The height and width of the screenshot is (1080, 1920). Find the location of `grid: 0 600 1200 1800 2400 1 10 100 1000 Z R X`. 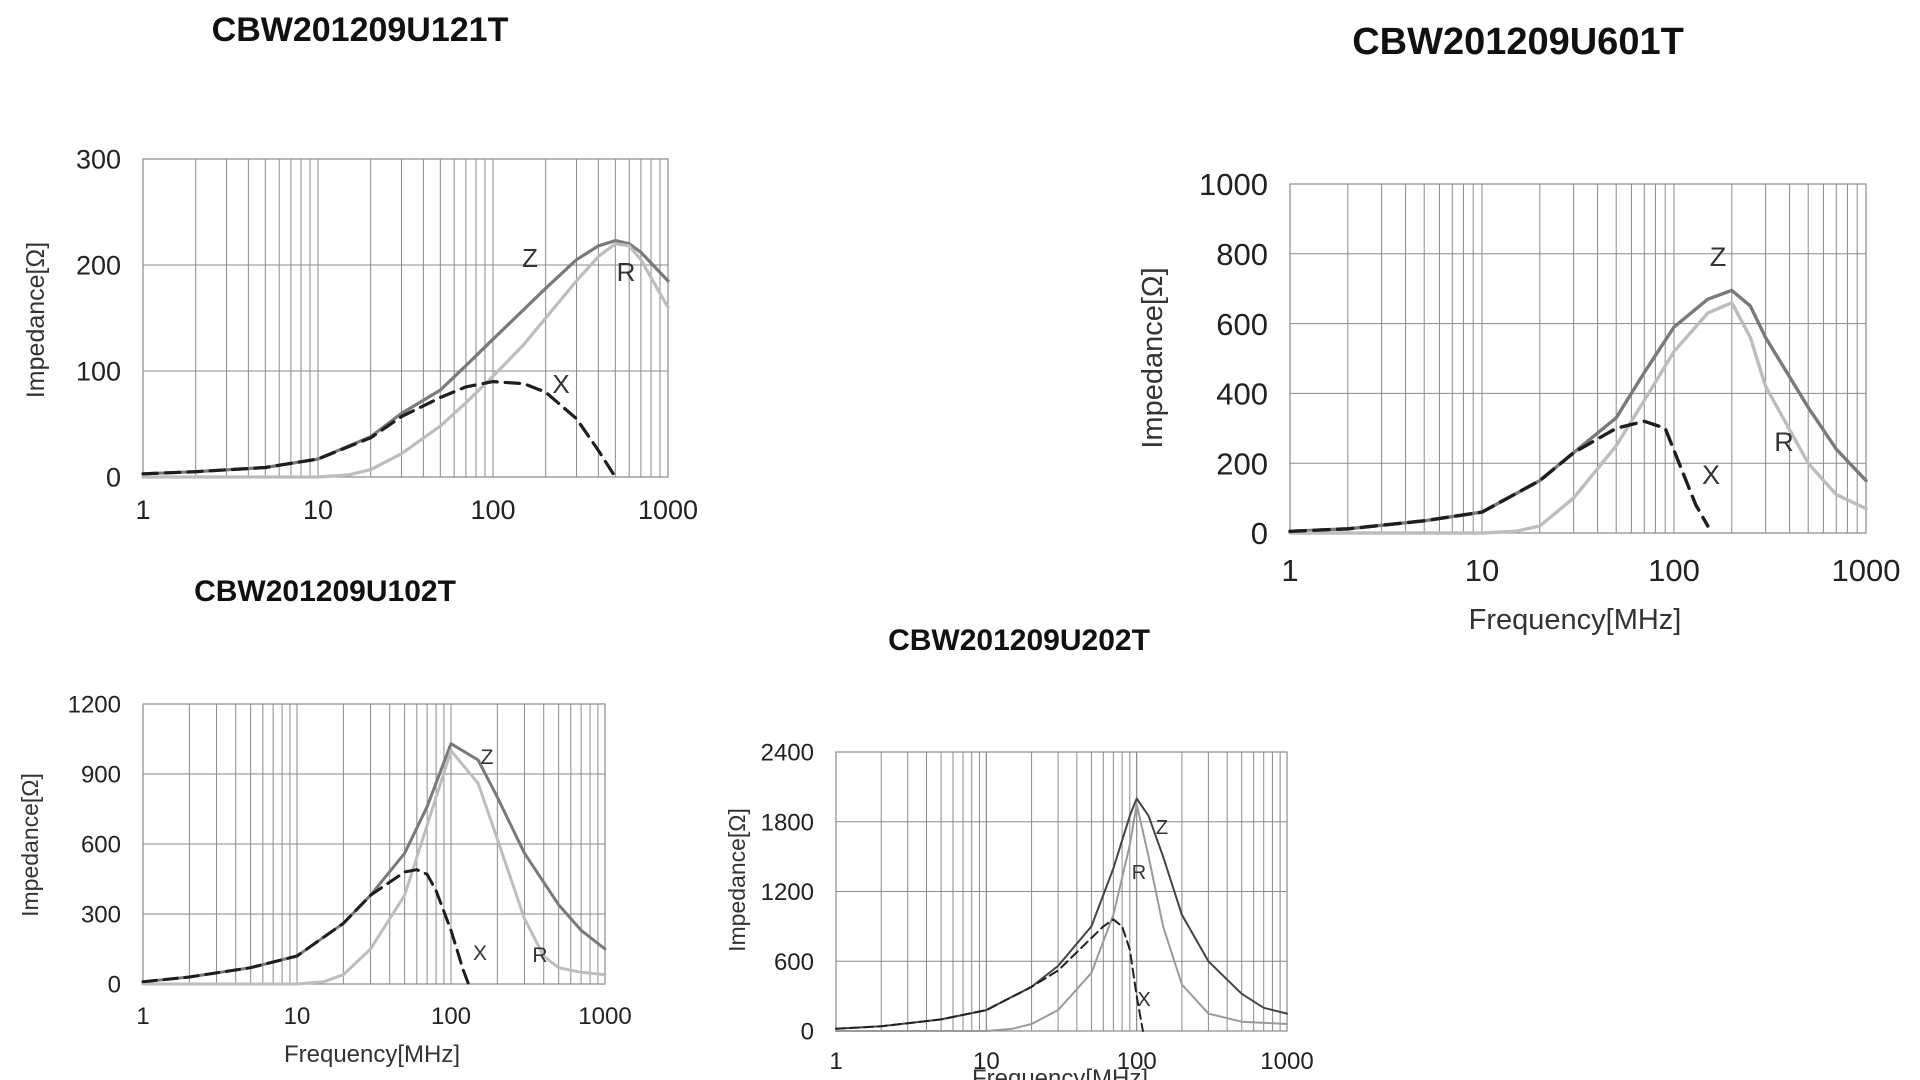

grid: 0 600 1200 1800 2400 1 10 100 1000 Z R X is located at coordinates (1037, 907).